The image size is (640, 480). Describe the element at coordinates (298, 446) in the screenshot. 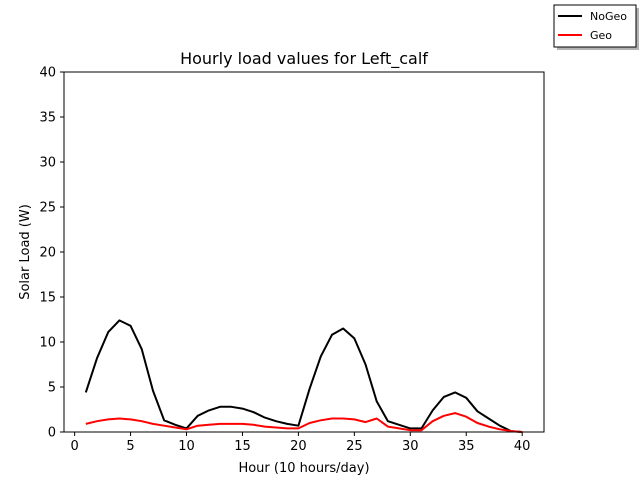

I see `x-tick-label: 20` at that location.